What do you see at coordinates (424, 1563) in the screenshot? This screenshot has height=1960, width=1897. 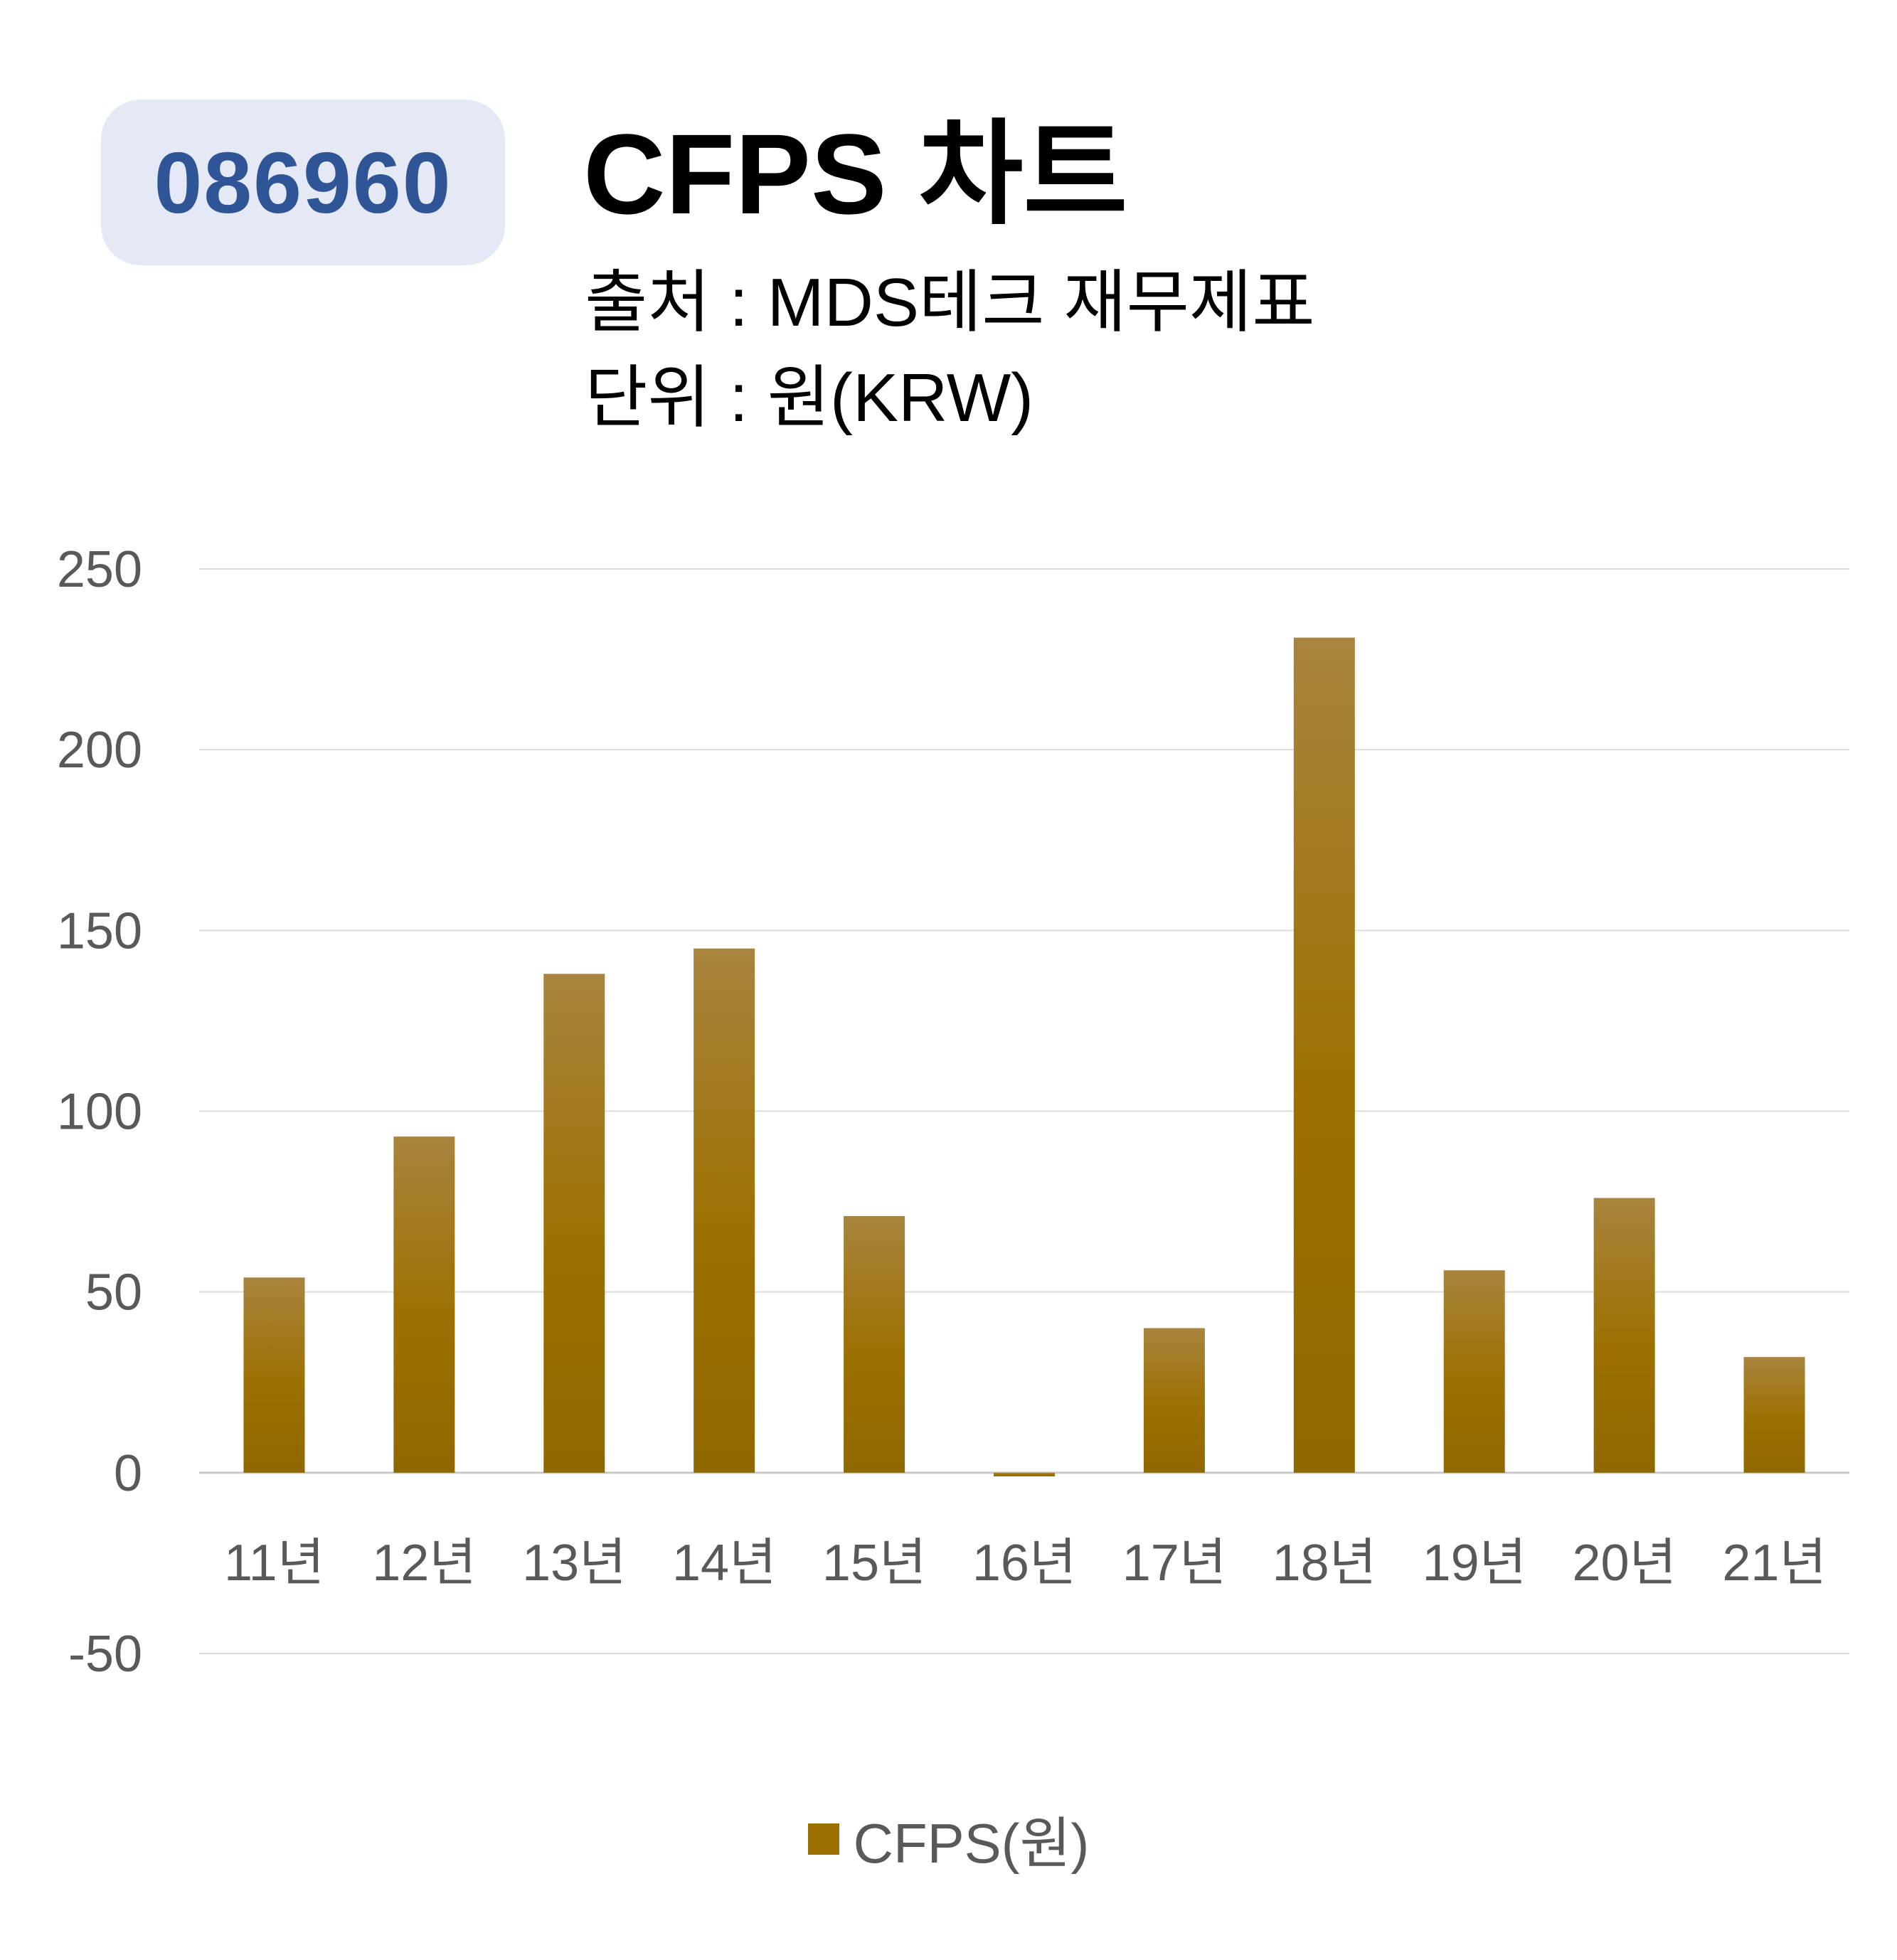 I see `x-tick-label: 12년` at bounding box center [424, 1563].